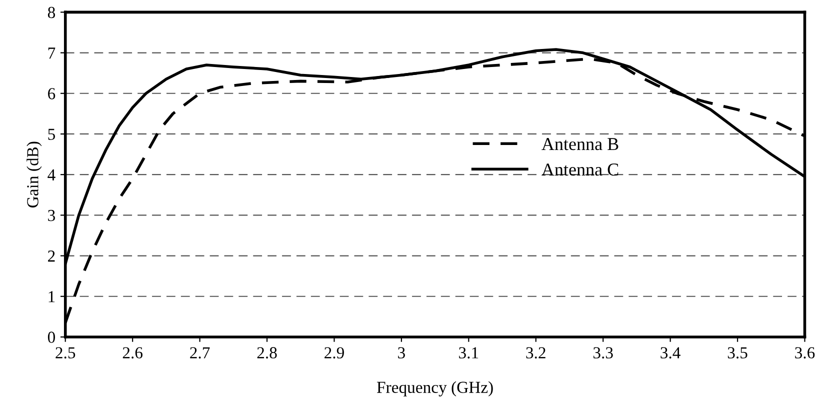 The height and width of the screenshot is (406, 817). What do you see at coordinates (52, 53) in the screenshot?
I see `y-tick-label: 7` at bounding box center [52, 53].